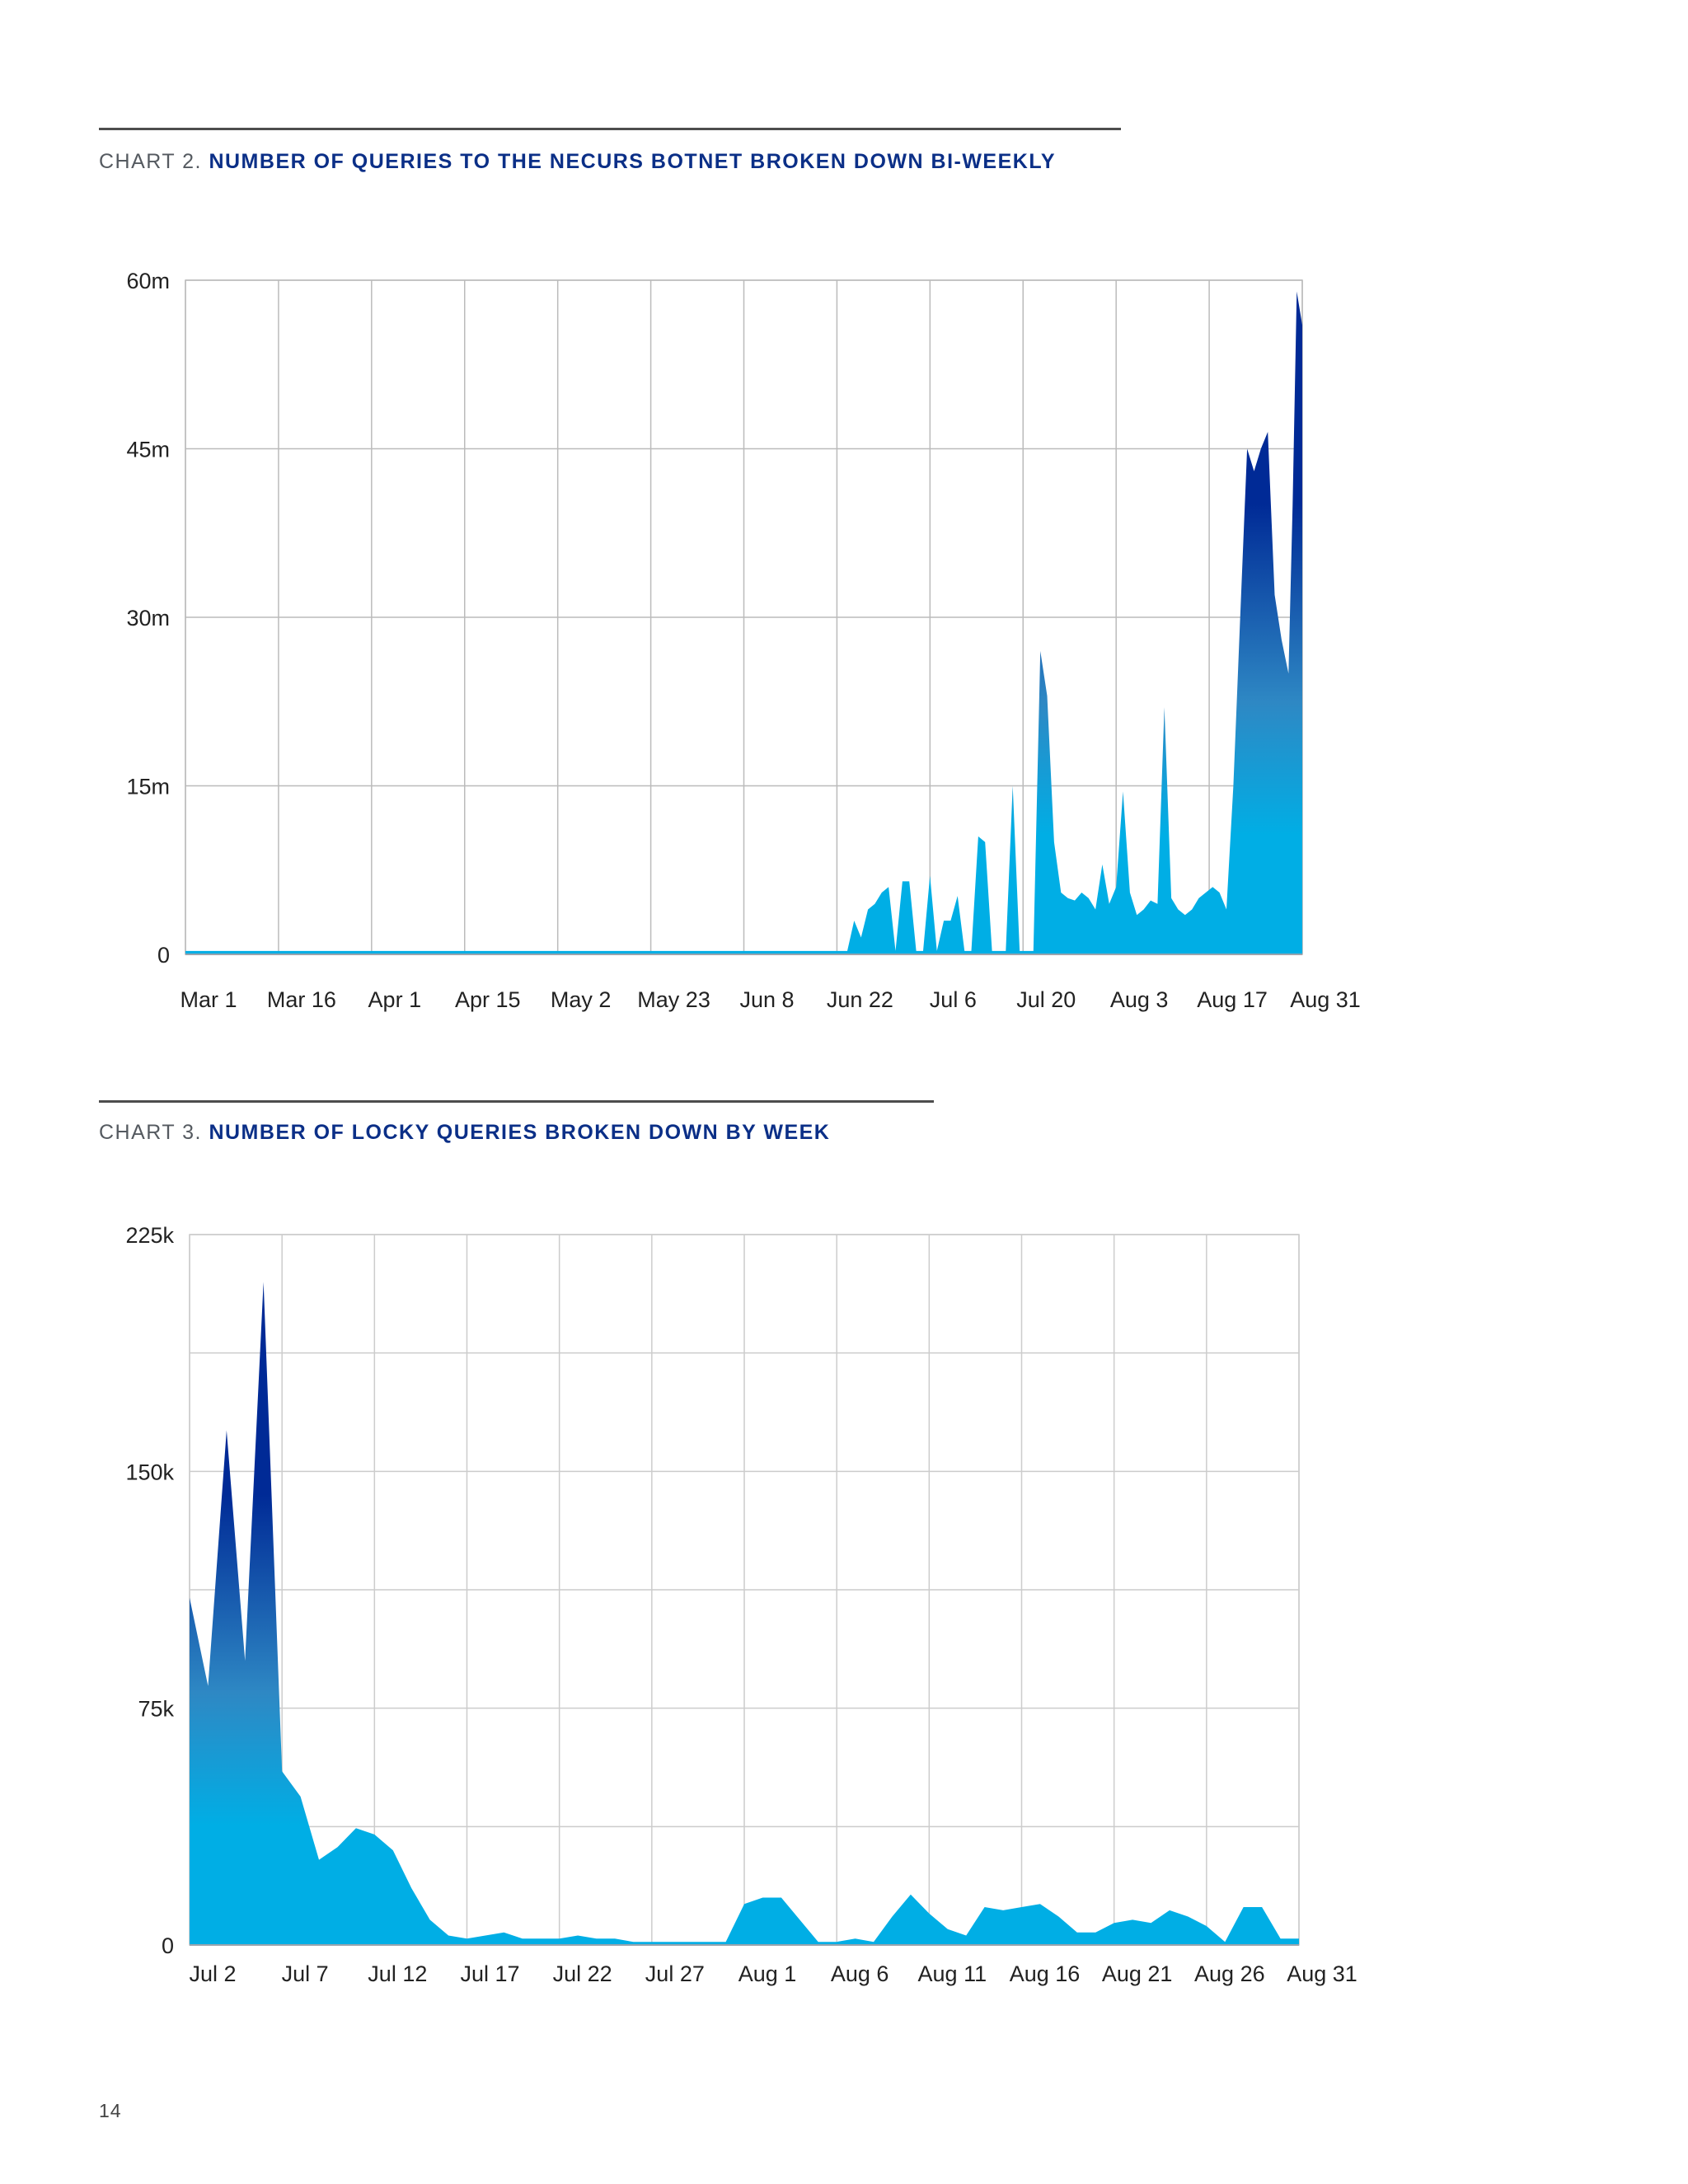 The width and height of the screenshot is (1688, 2184). I want to click on x-tick-label: Aug 17, so click(1233, 999).